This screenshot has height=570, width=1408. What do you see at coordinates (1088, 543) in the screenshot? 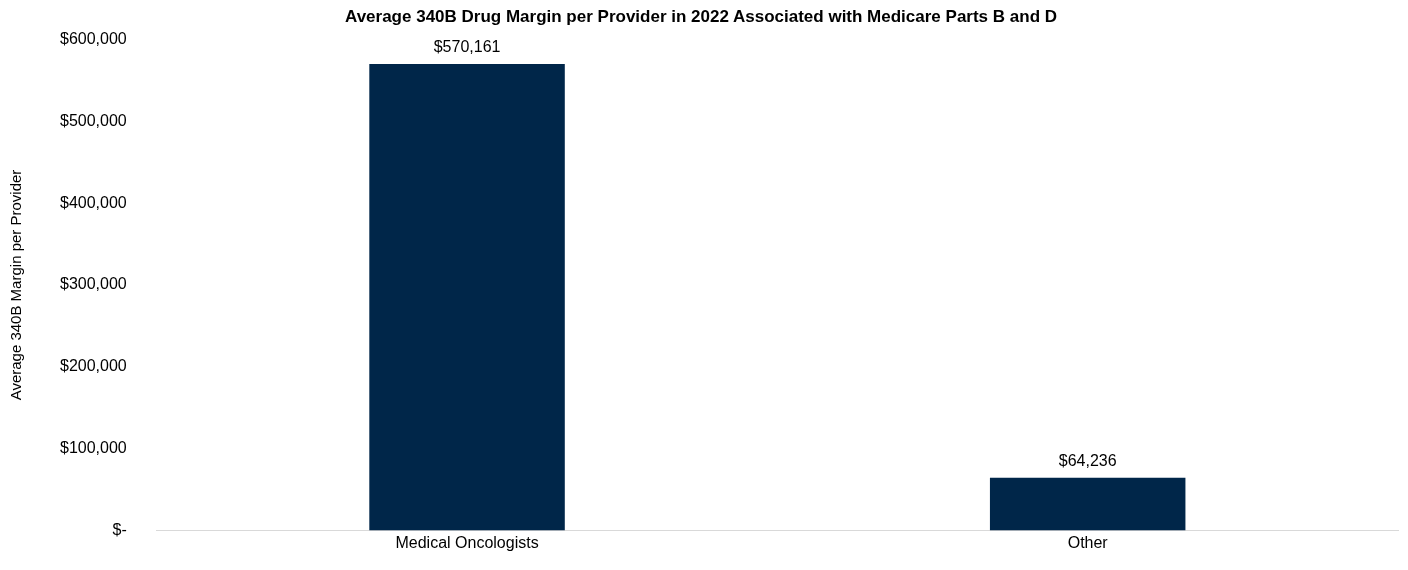
I see `x-tick-label: Other` at bounding box center [1088, 543].